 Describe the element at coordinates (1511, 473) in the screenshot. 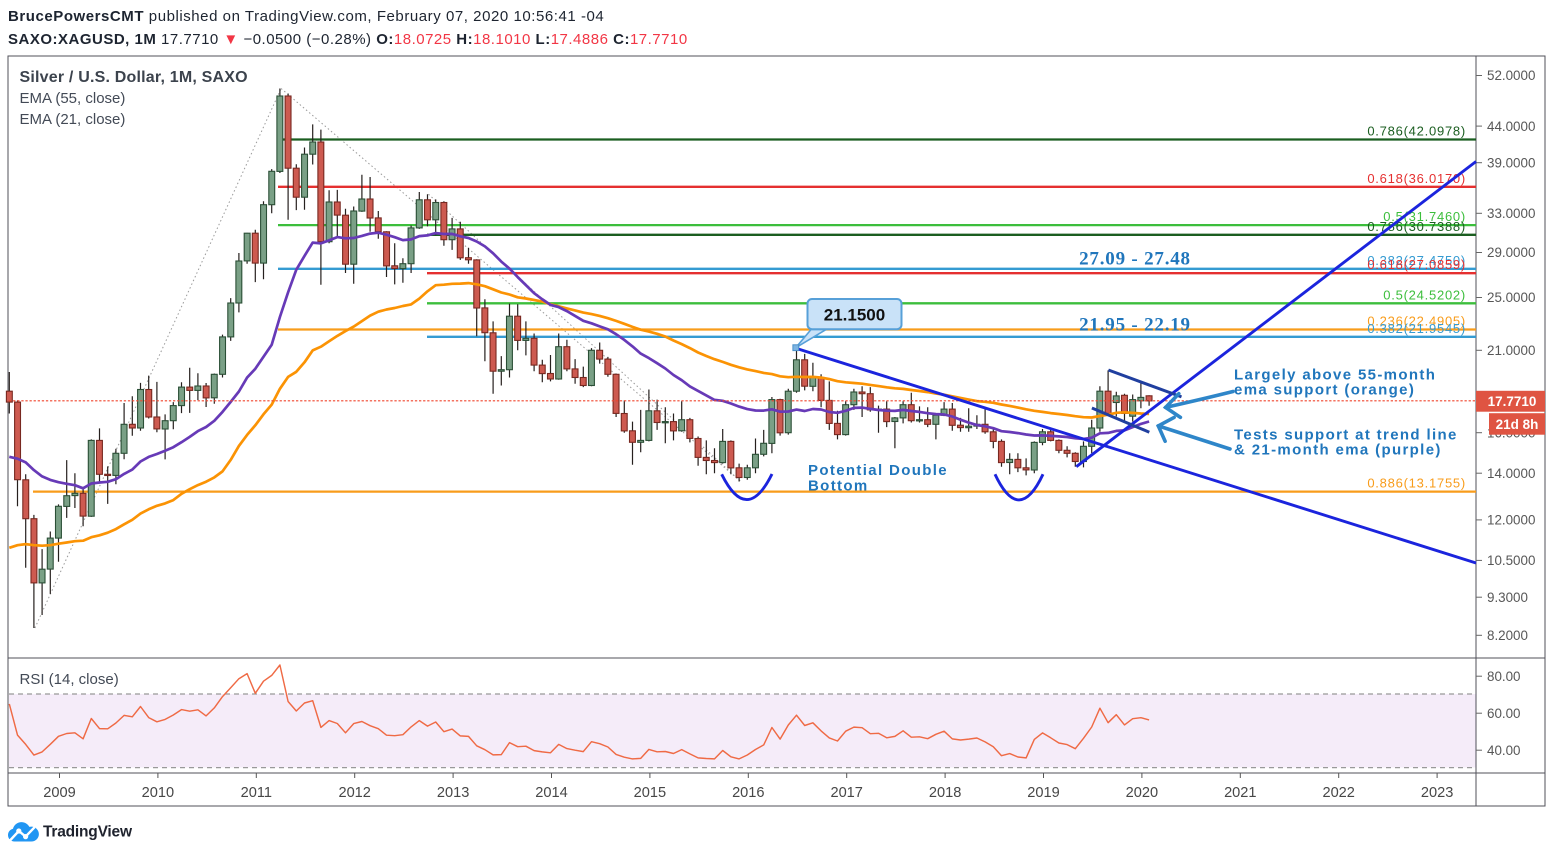

I see `svg-text: 14.0000` at that location.